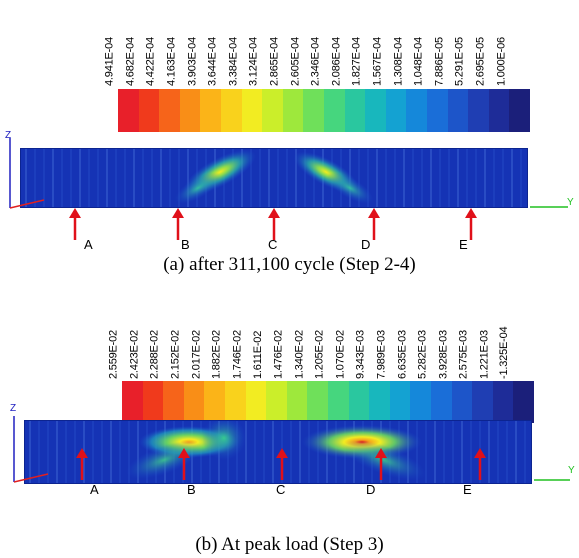 This screenshot has height=558, width=579. What do you see at coordinates (501, 61) in the screenshot?
I see `legend-value-text: 1.000E-06` at bounding box center [501, 61].